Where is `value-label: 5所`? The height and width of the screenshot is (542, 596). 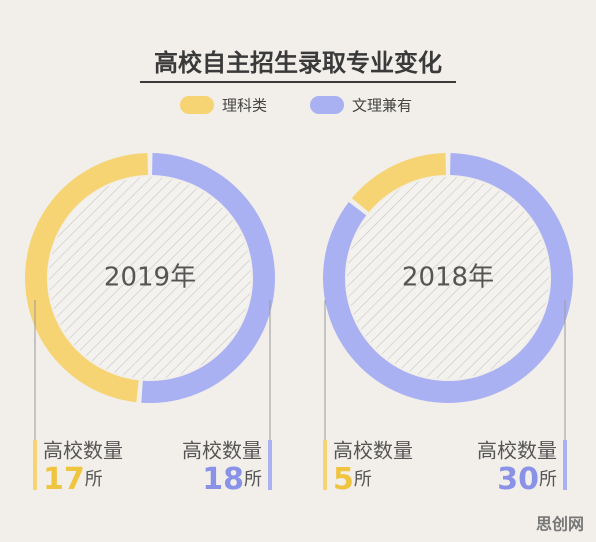
value-label: 5所 is located at coordinates (352, 479).